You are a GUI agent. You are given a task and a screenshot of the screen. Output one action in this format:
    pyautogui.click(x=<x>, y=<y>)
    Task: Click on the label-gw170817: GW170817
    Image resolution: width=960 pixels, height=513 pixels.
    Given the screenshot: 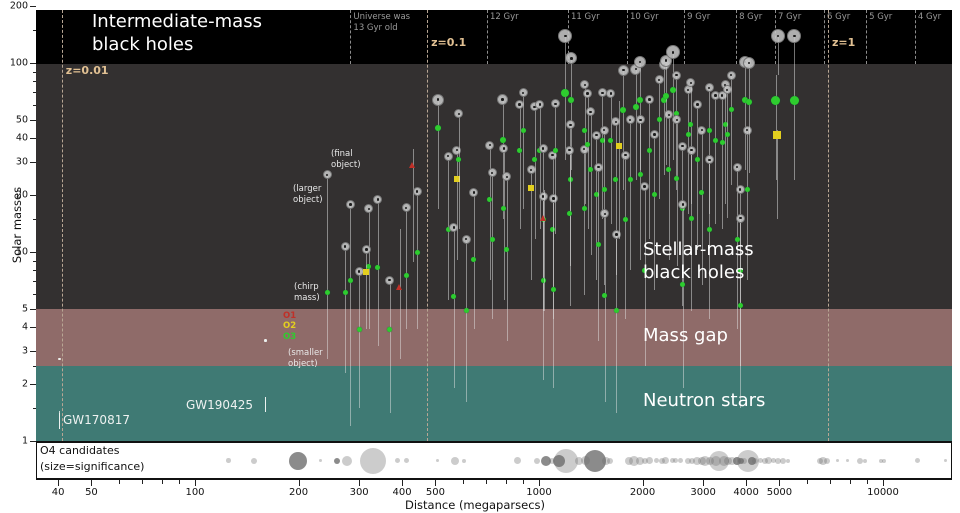 What is the action you would take?
    pyautogui.click(x=96, y=420)
    